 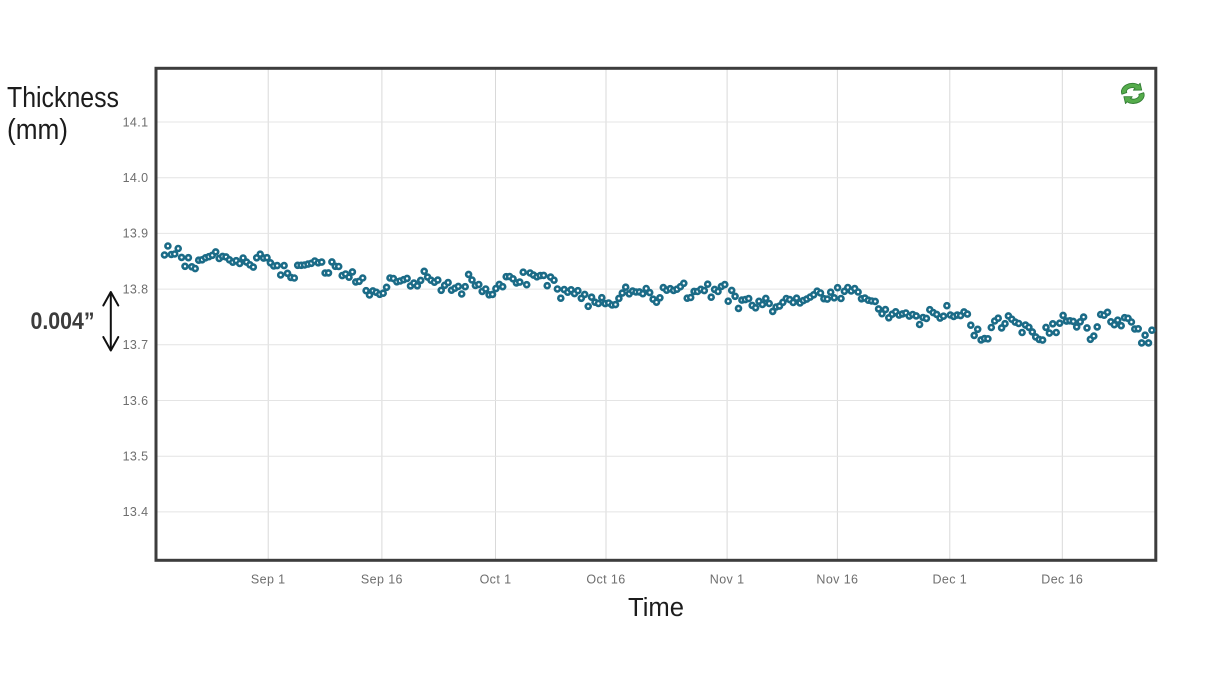 I want to click on svg-text: (mm), so click(x=37, y=130).